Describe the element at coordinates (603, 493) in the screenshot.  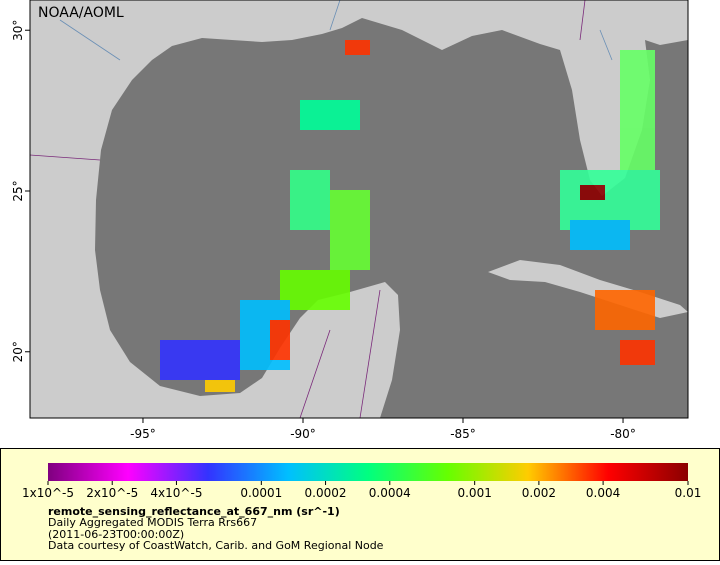
I see `colorbar-label: 0.004` at that location.